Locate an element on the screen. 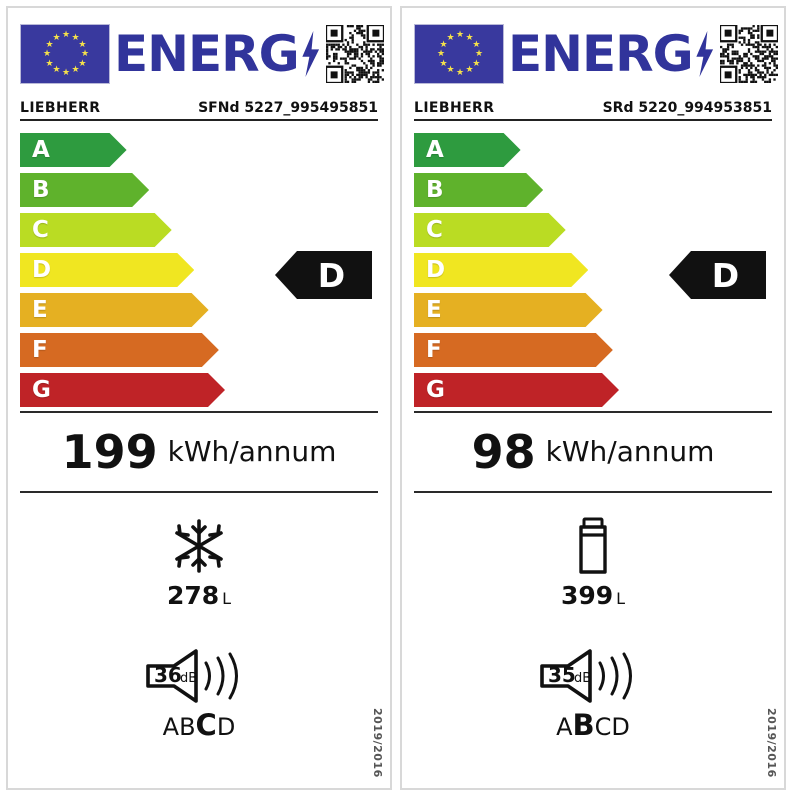 This screenshot has width=800, height=796. eu-flag-icon: ★ ★ ★ ★ ★ ★ ★ ★ ★ ★ ★ ★ is located at coordinates (65, 54).